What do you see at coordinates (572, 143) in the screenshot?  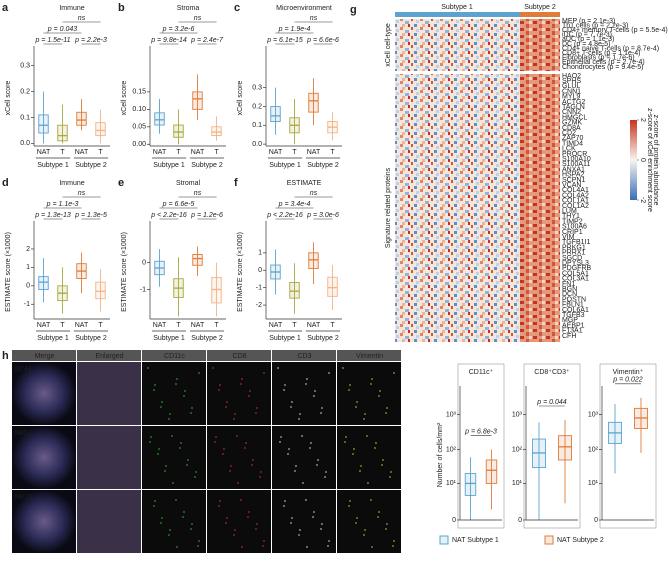 I see `row-label: TIMD4` at bounding box center [572, 143].